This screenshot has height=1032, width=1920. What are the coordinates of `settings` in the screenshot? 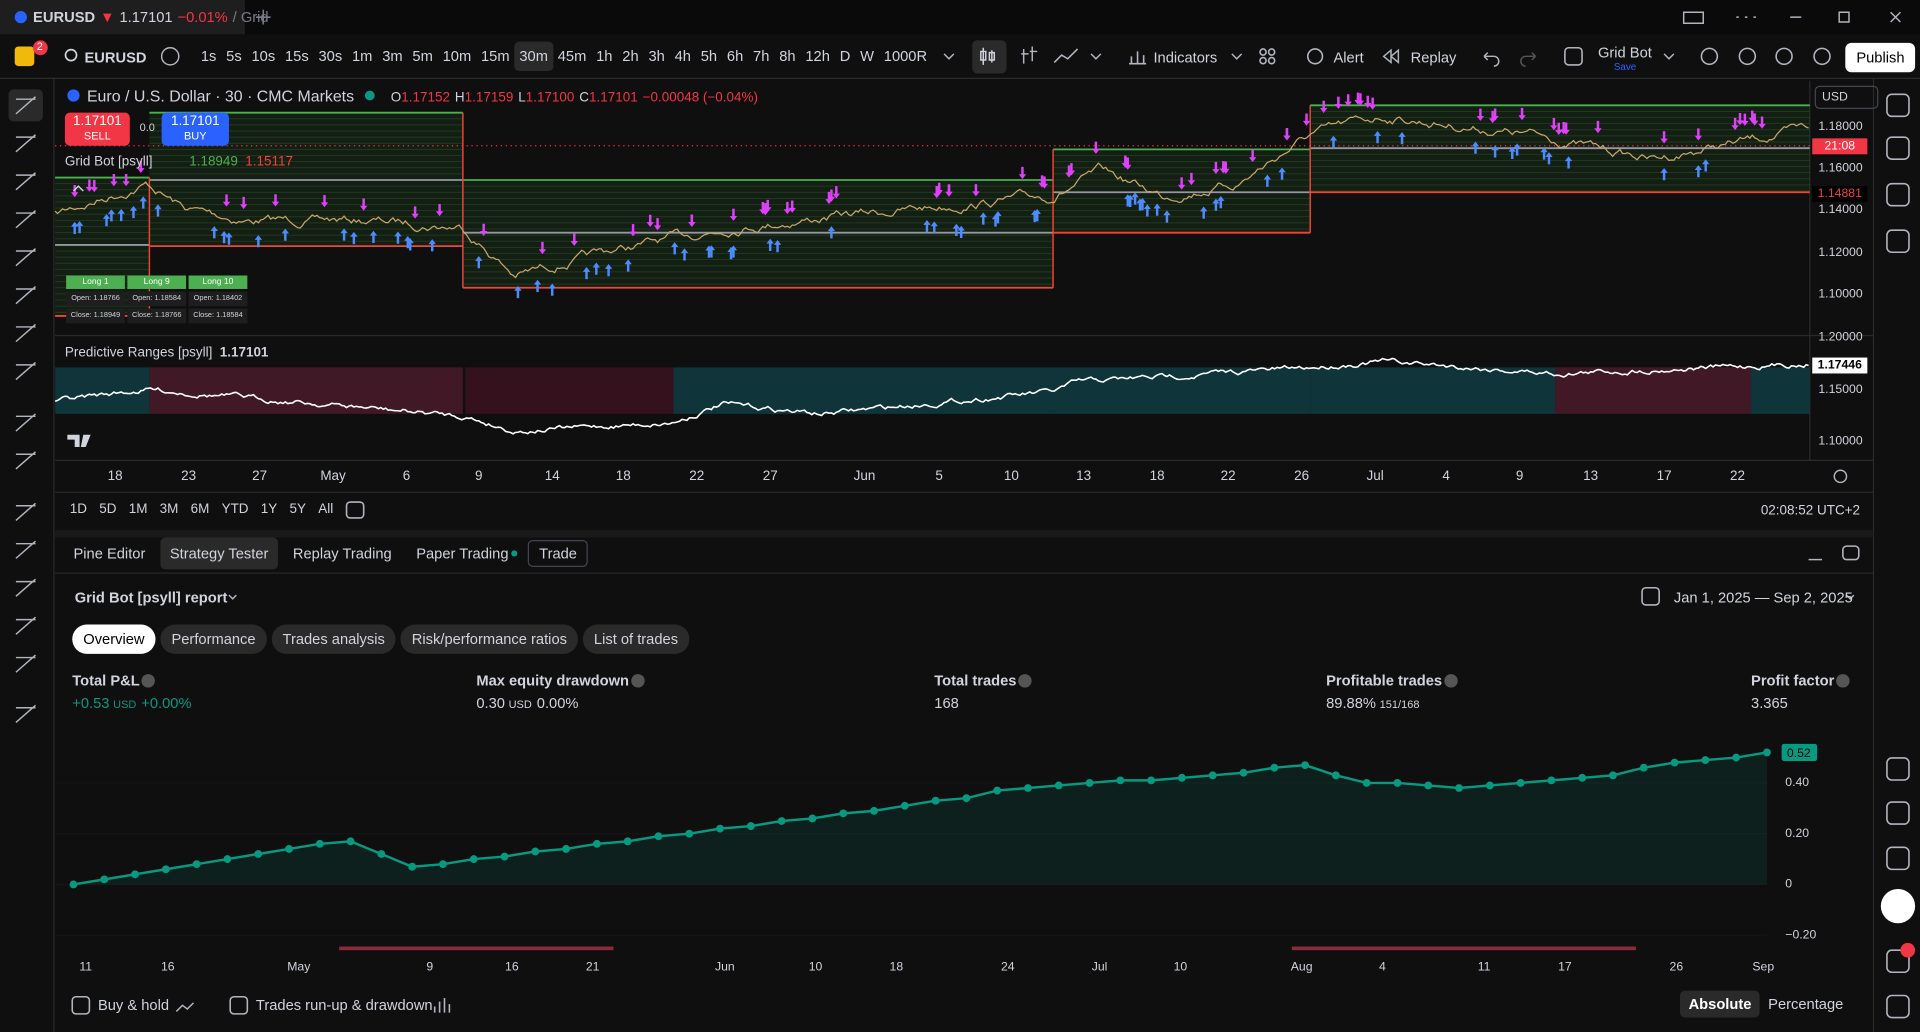 It's located at (1747, 56).